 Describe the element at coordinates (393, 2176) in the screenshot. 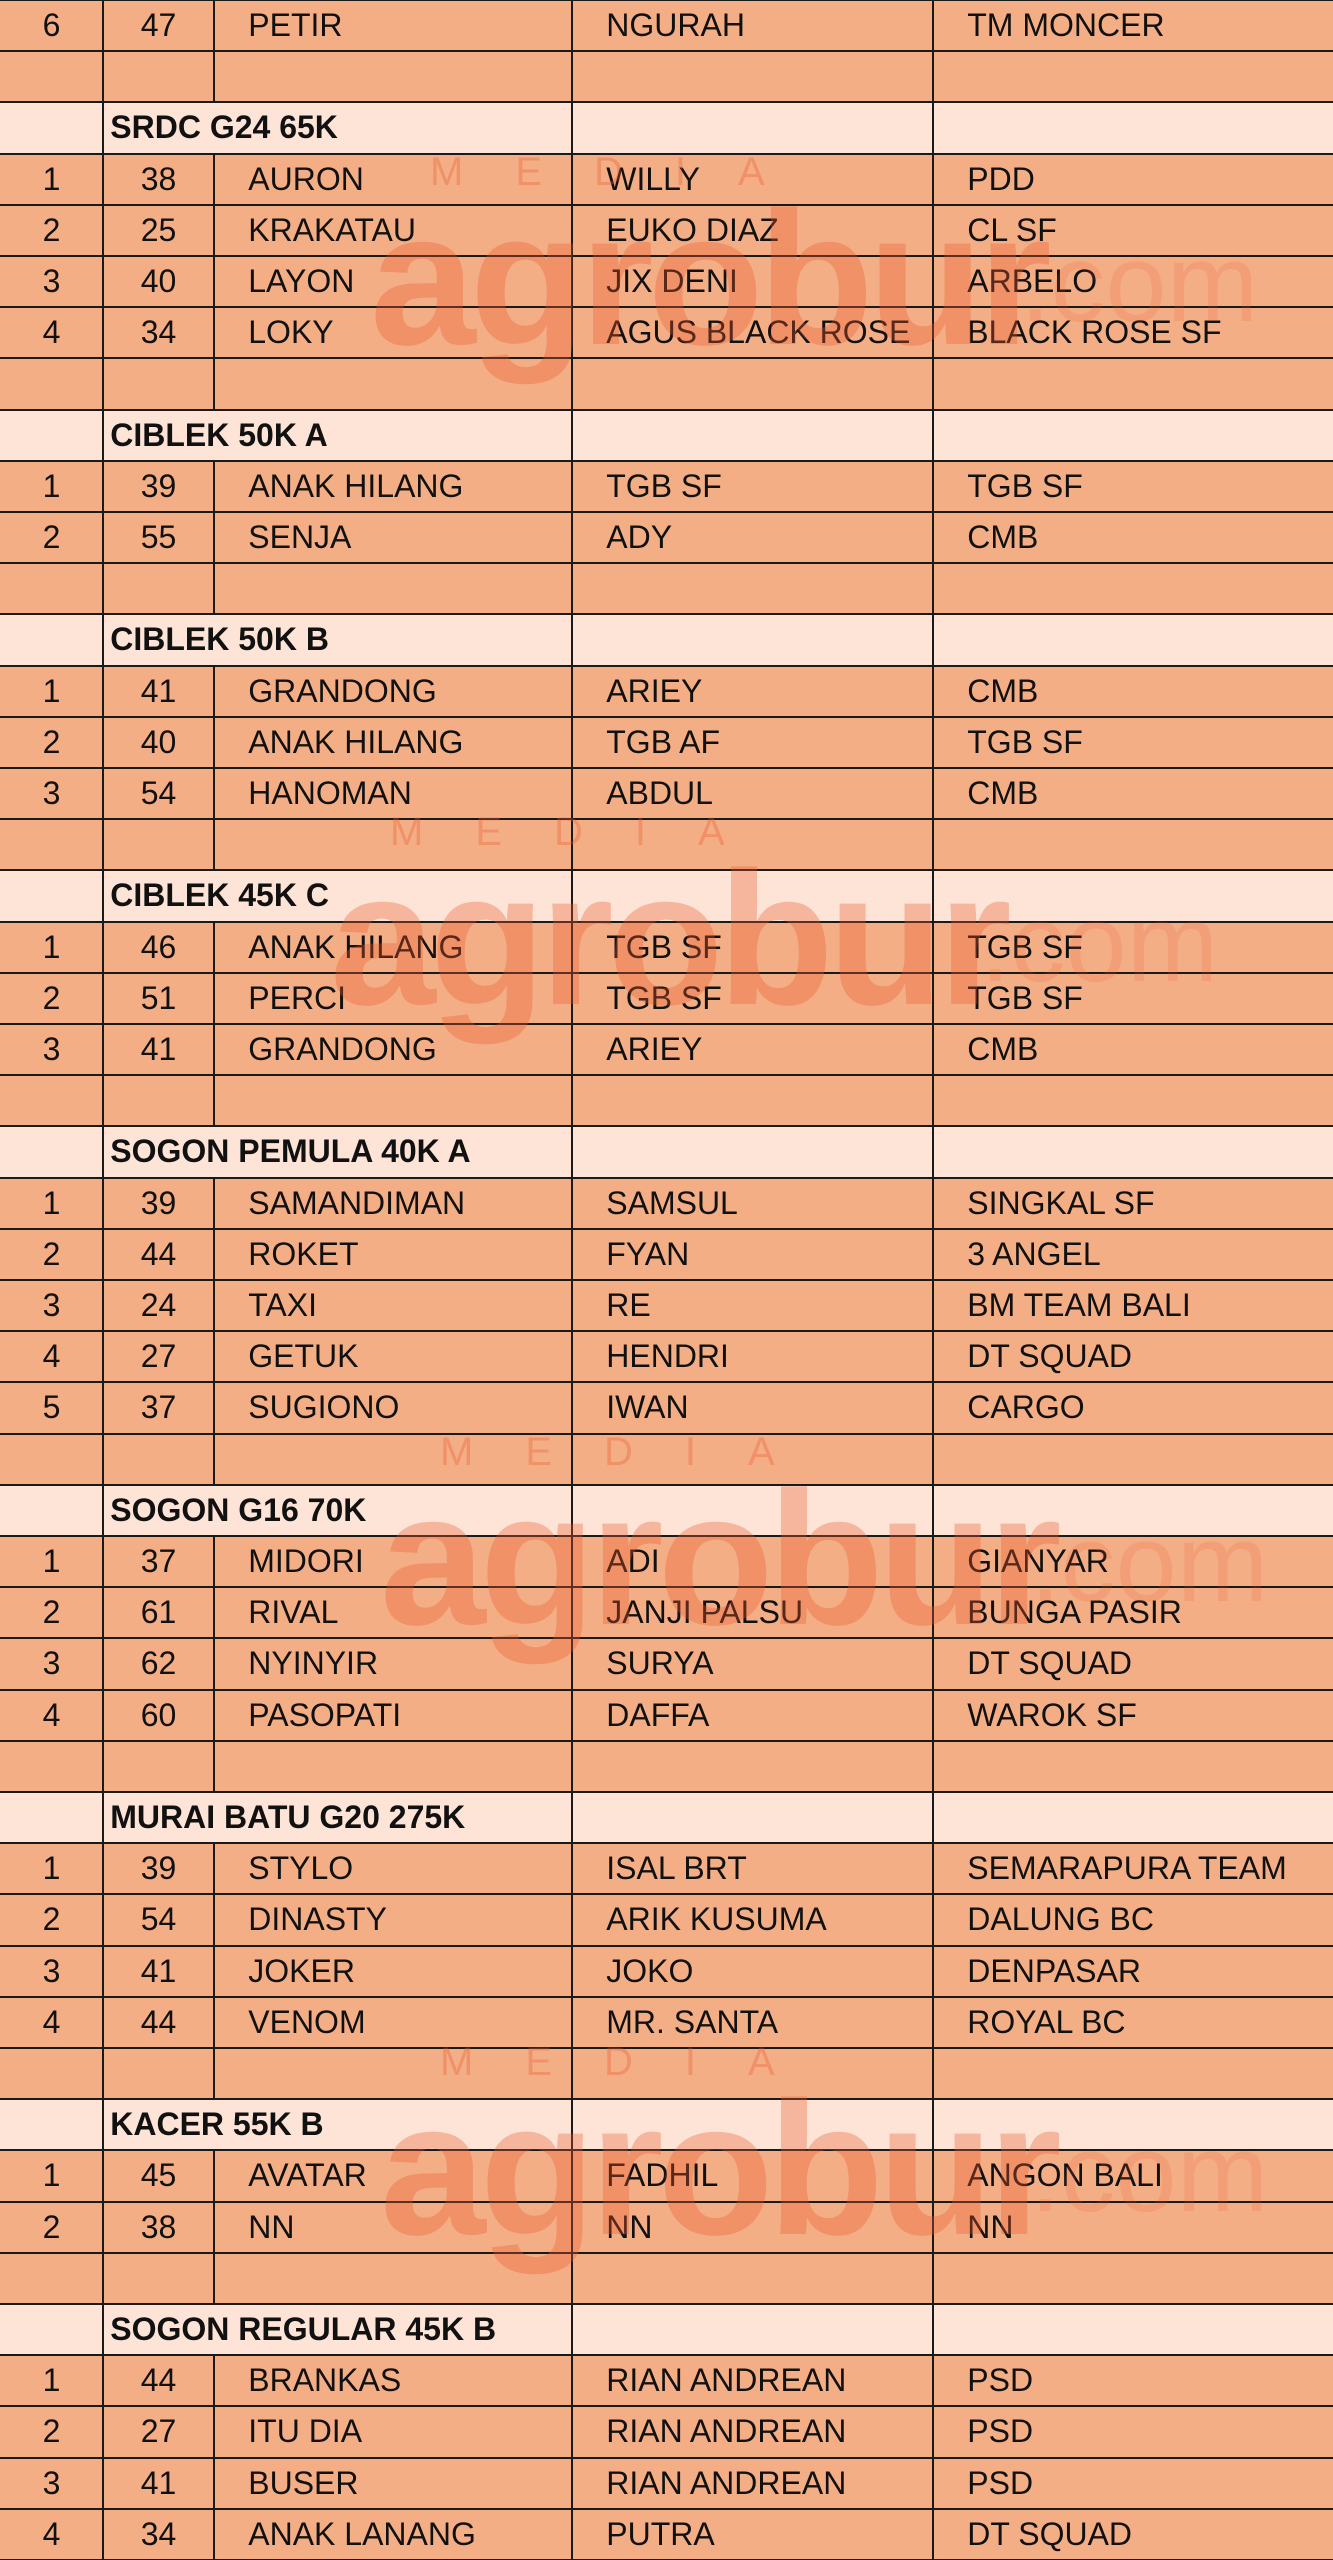

I see `table-cell: AVATAR` at that location.